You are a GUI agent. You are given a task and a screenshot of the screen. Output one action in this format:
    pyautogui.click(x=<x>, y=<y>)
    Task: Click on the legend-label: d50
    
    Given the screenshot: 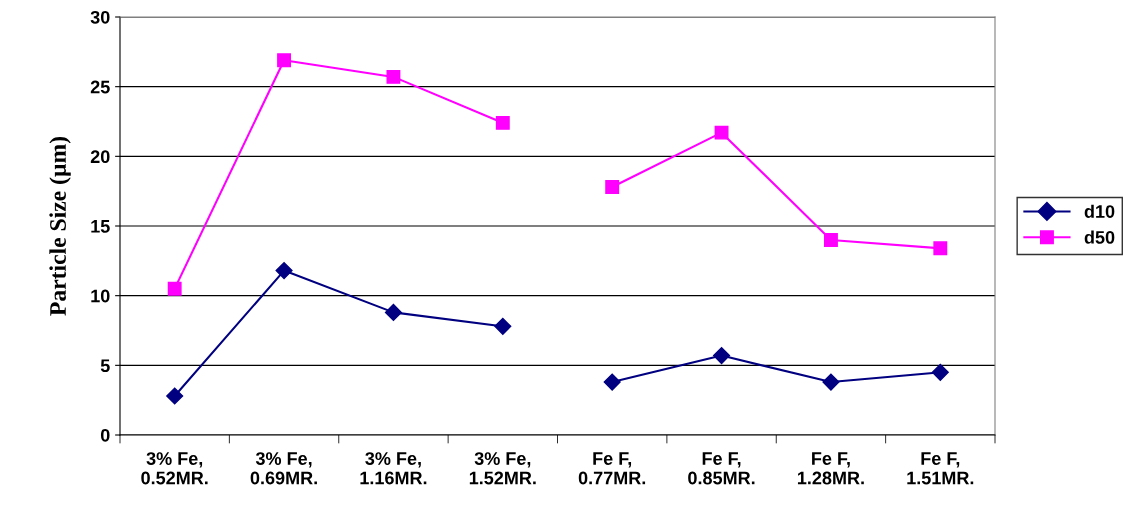 What is the action you would take?
    pyautogui.click(x=1099, y=237)
    